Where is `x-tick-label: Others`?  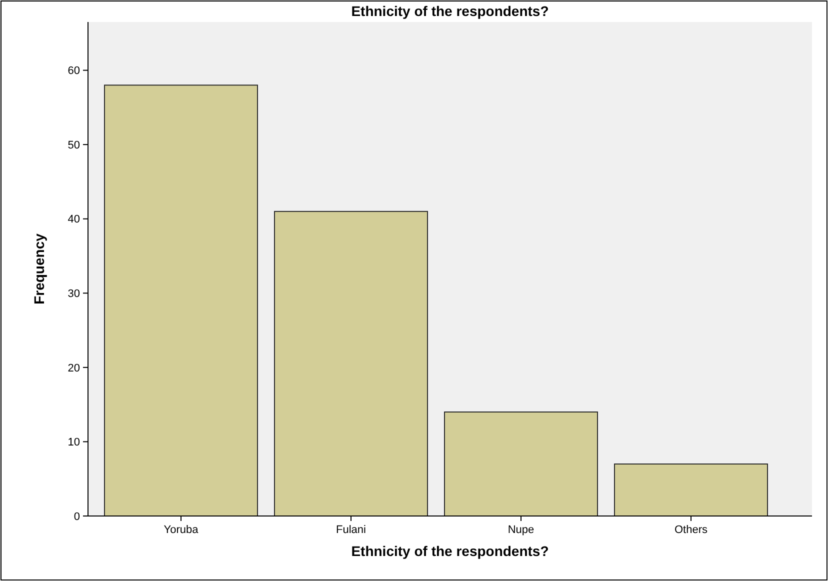
x-tick-label: Others is located at coordinates (691, 530).